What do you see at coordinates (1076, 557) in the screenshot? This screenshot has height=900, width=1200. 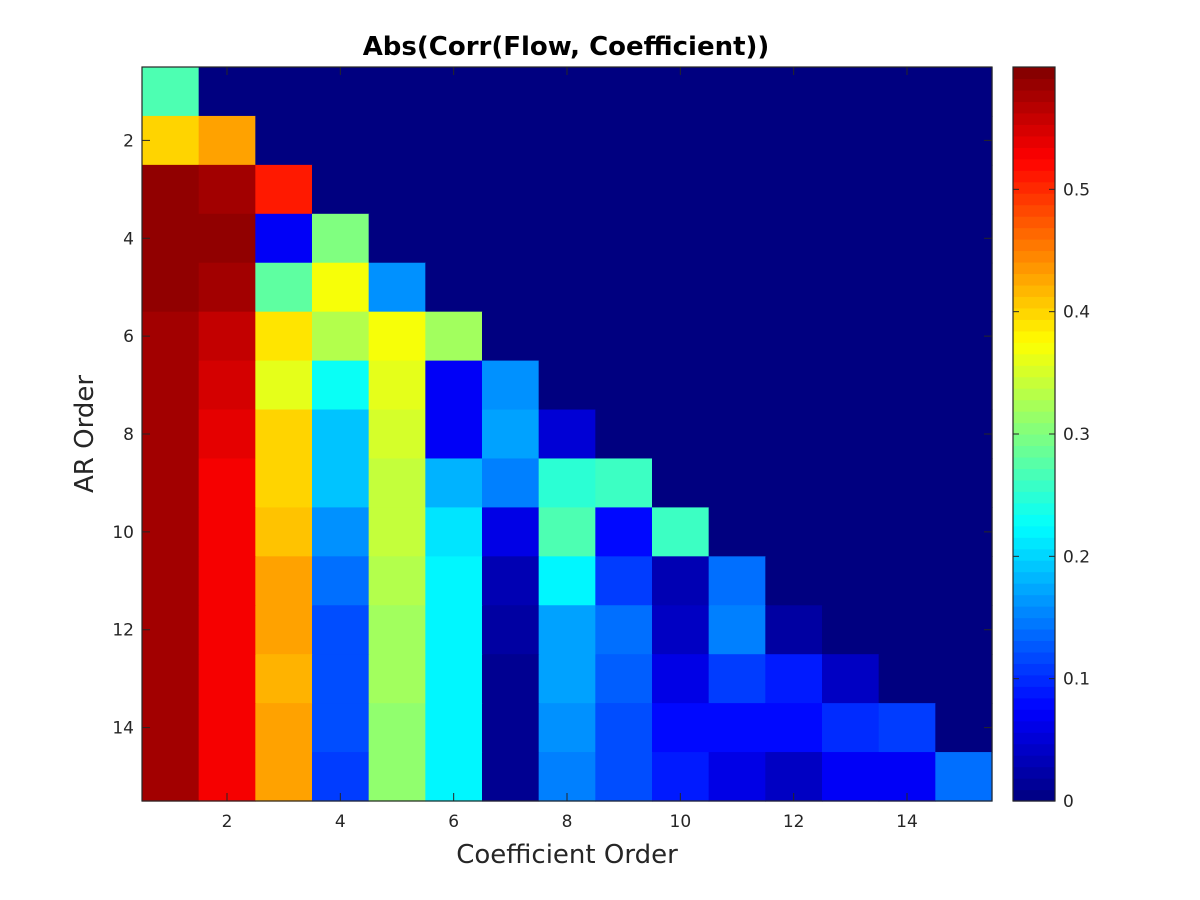 I see `colorbar-tick-label: 0.2` at bounding box center [1076, 557].